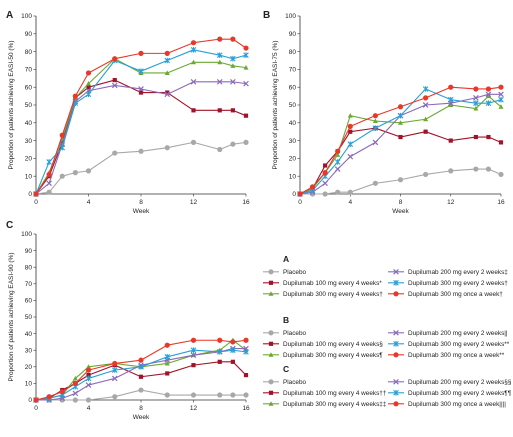 Image resolution: width=513 pixels, height=437 pixels. I want to click on panel-label: C, so click(9, 225).